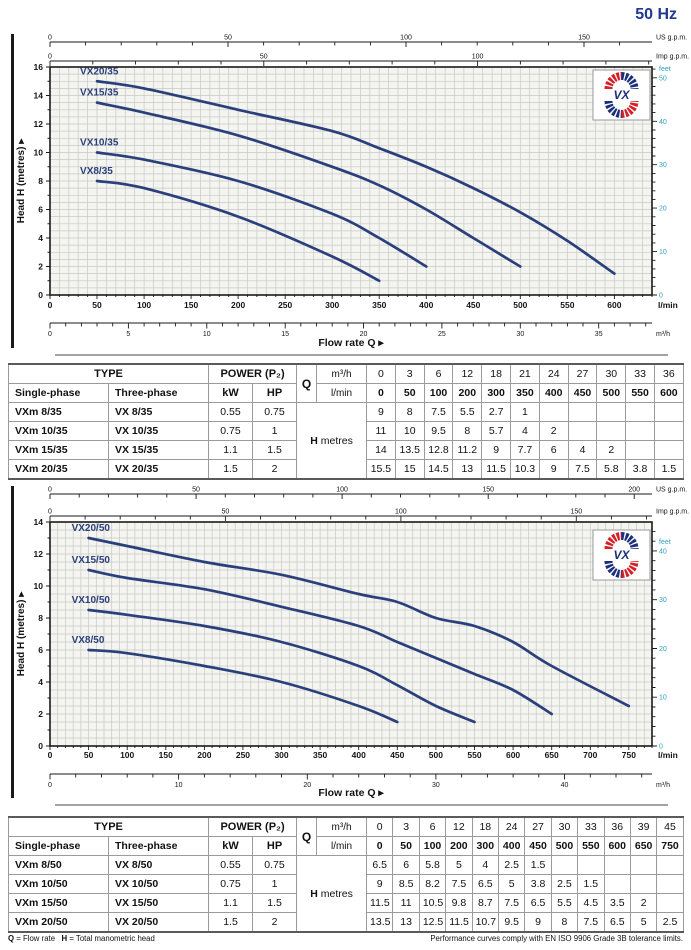 The width and height of the screenshot is (691, 950). I want to click on curve-VX10/50, so click(281, 666).